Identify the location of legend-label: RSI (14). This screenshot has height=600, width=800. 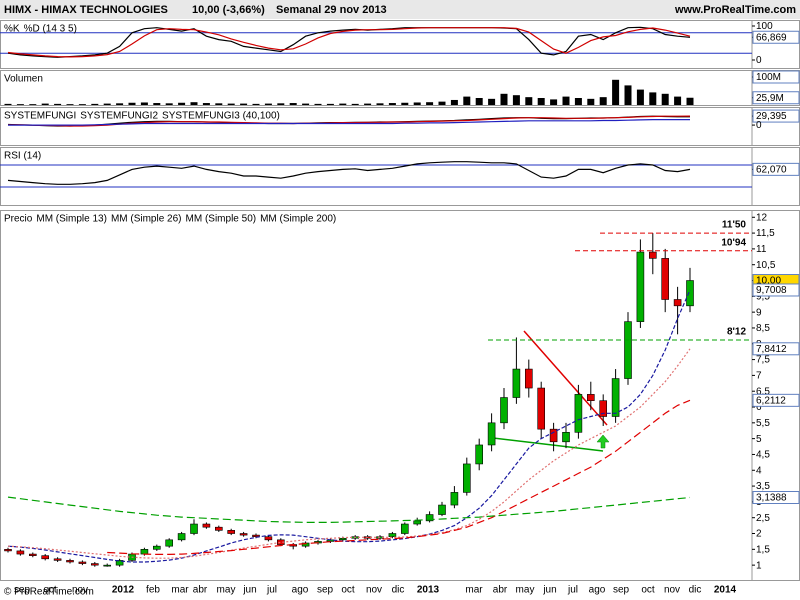
(22, 156).